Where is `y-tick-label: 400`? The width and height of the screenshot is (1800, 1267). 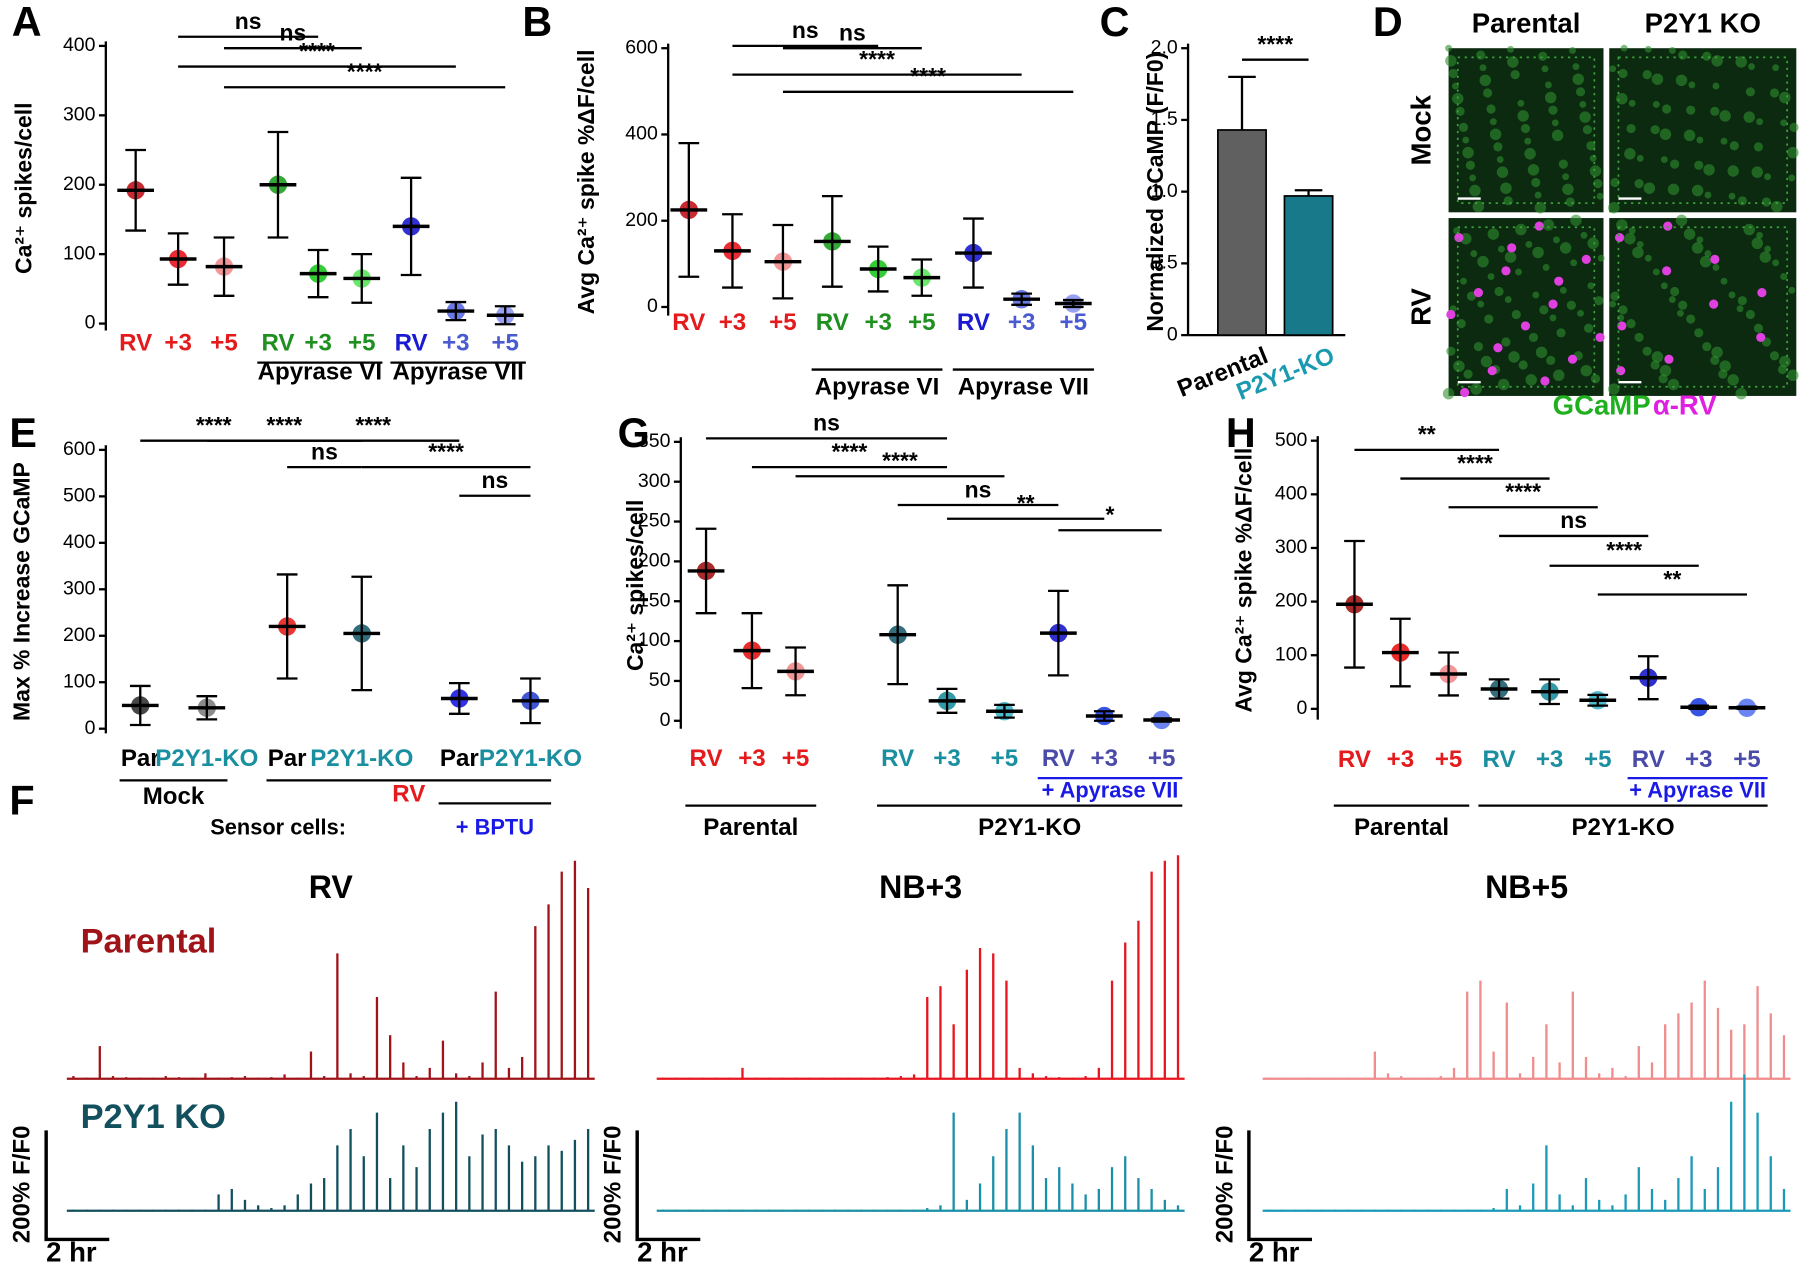
y-tick-label: 400 is located at coordinates (79, 542).